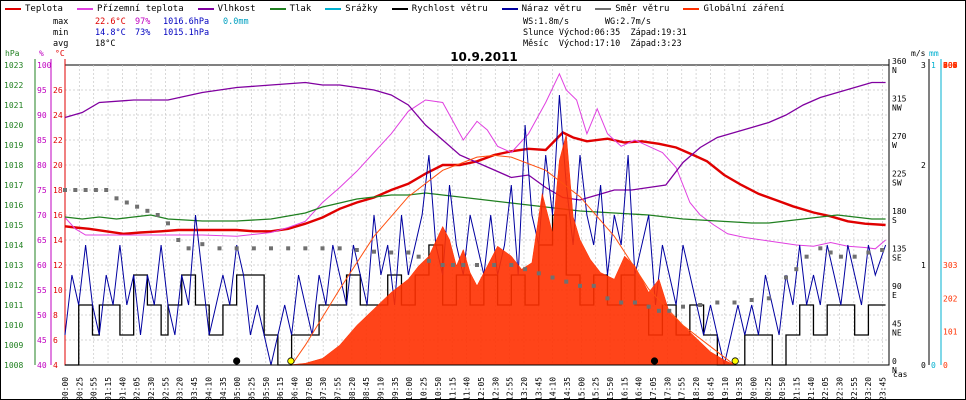 The height and width of the screenshot is (400, 966). Describe the element at coordinates (58, 190) in the screenshot. I see `celsius-tick: 18` at that location.